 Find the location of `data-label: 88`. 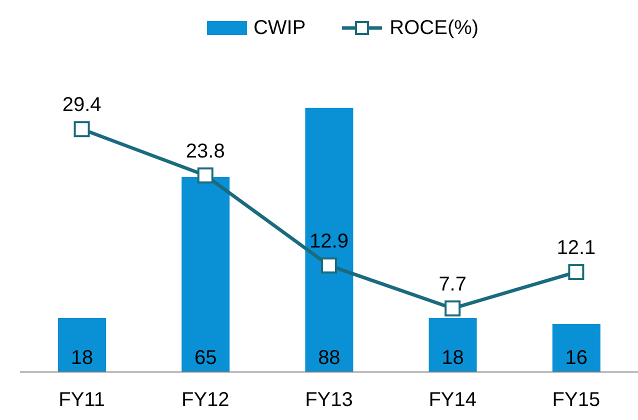

data-label: 88 is located at coordinates (329, 358).